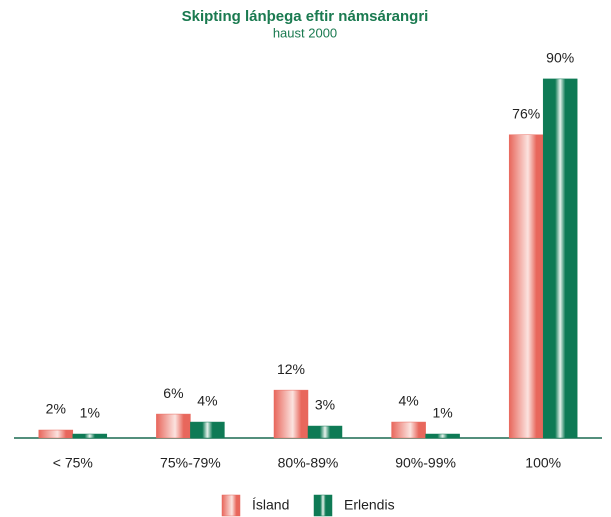 The width and height of the screenshot is (611, 517). I want to click on data-label: 3%, so click(325, 405).